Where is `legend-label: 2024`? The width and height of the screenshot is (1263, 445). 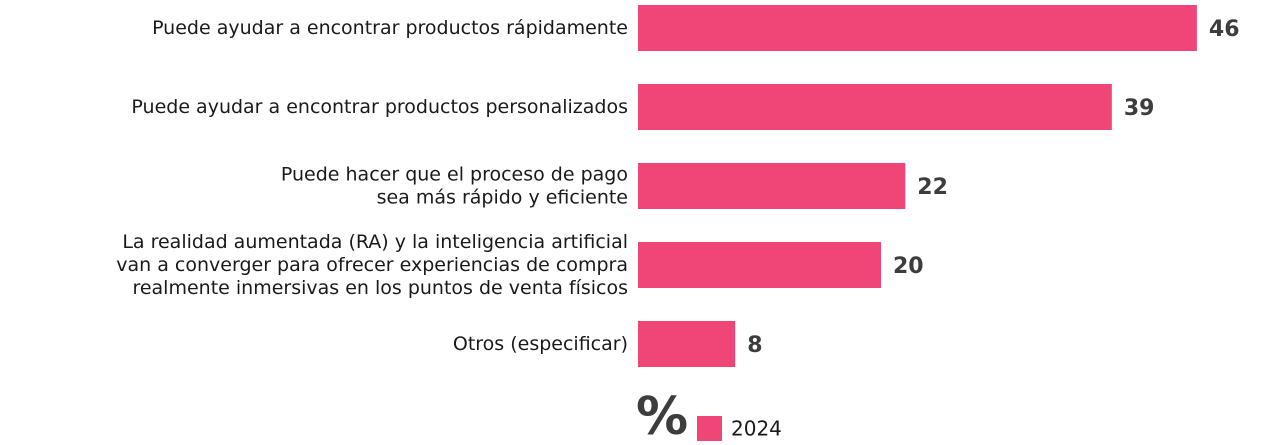 legend-label: 2024 is located at coordinates (756, 429).